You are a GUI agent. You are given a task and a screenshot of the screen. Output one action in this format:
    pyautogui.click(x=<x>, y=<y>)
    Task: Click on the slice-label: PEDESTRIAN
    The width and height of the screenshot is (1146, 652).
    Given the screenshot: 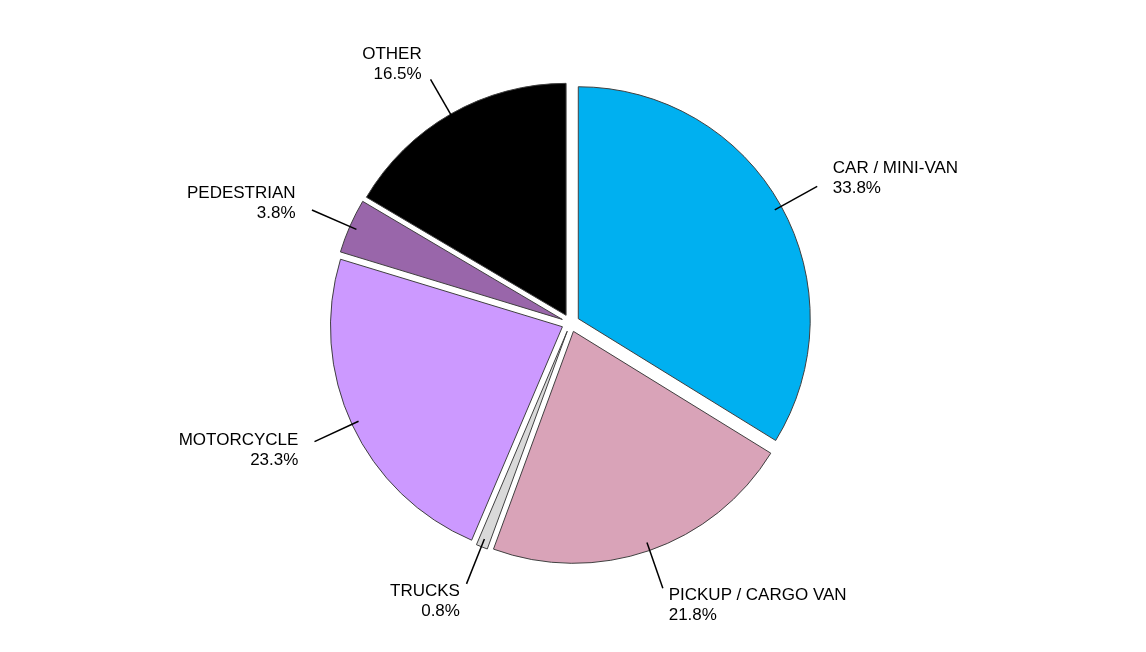 What is the action you would take?
    pyautogui.click(x=241, y=193)
    